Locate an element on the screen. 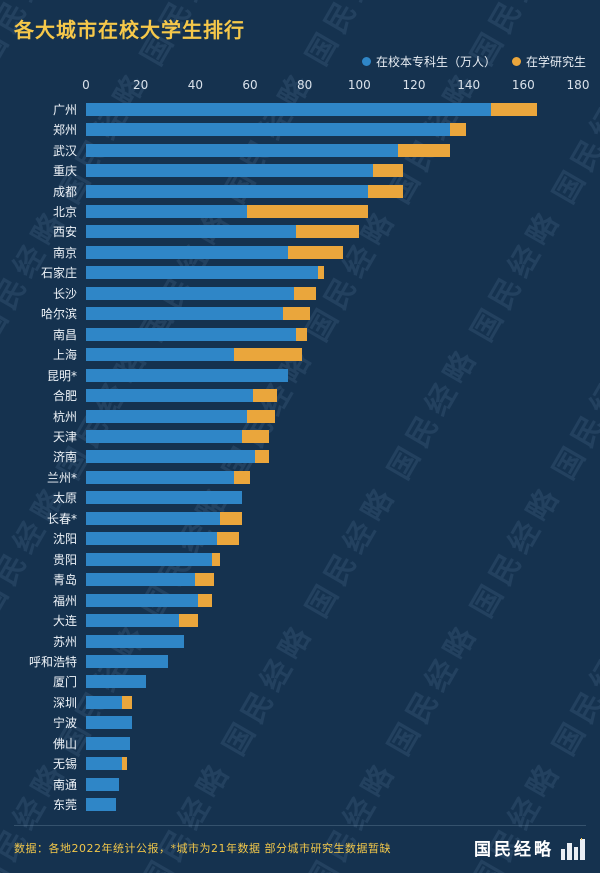  x-axis-tick-label: 60 is located at coordinates (250, 85).